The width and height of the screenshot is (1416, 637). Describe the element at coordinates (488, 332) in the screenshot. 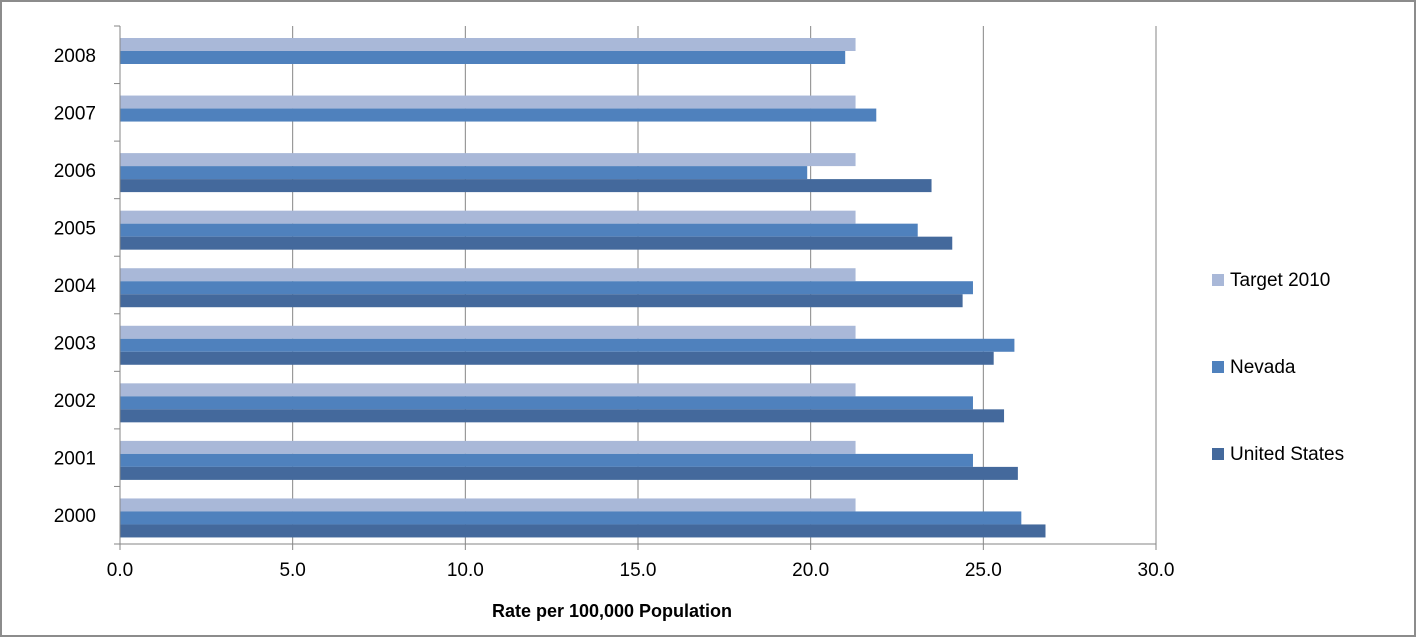

I see `bar-target-2010-2003` at that location.